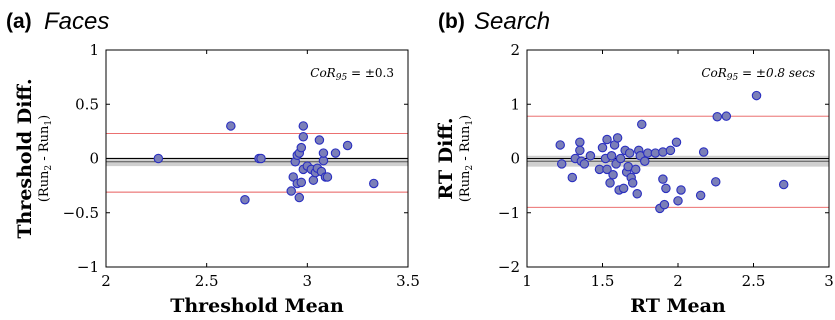 The width and height of the screenshot is (835, 320). Describe the element at coordinates (509, 213) in the screenshot. I see `panel-b-ytick-label-1: −1` at that location.